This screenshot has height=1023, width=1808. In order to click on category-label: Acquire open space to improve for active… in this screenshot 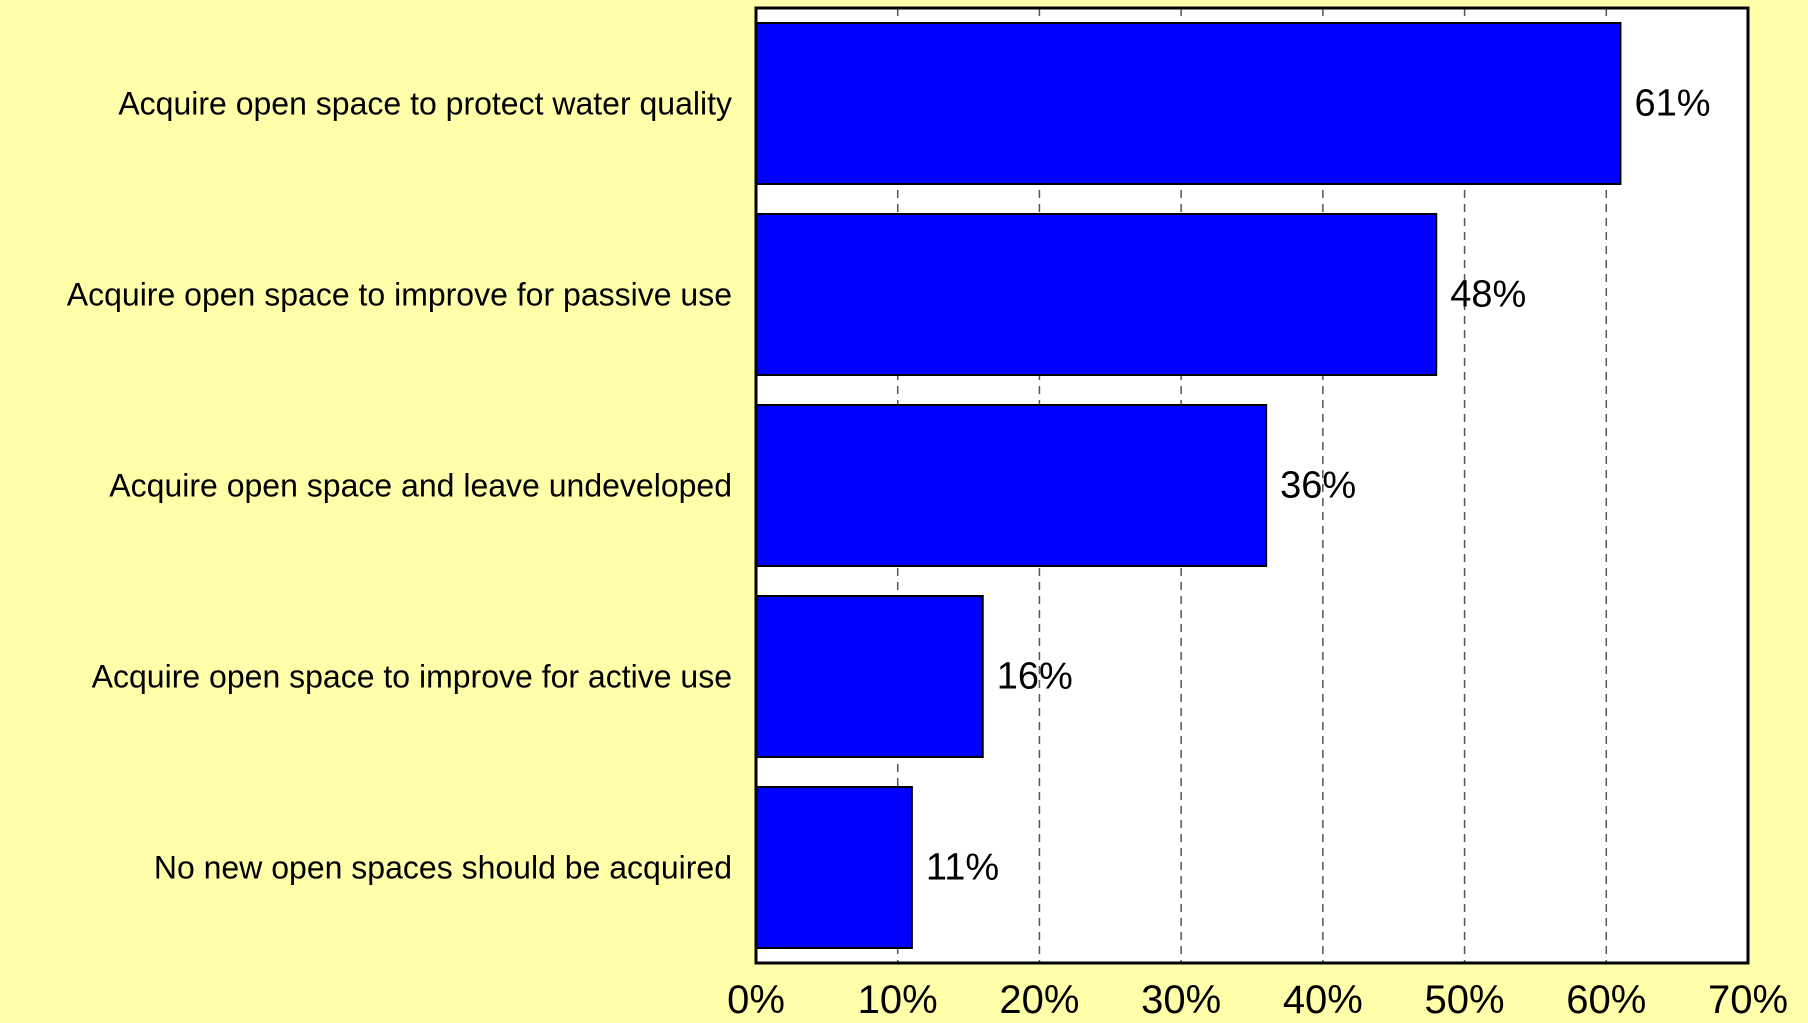, I will do `click(412, 677)`.